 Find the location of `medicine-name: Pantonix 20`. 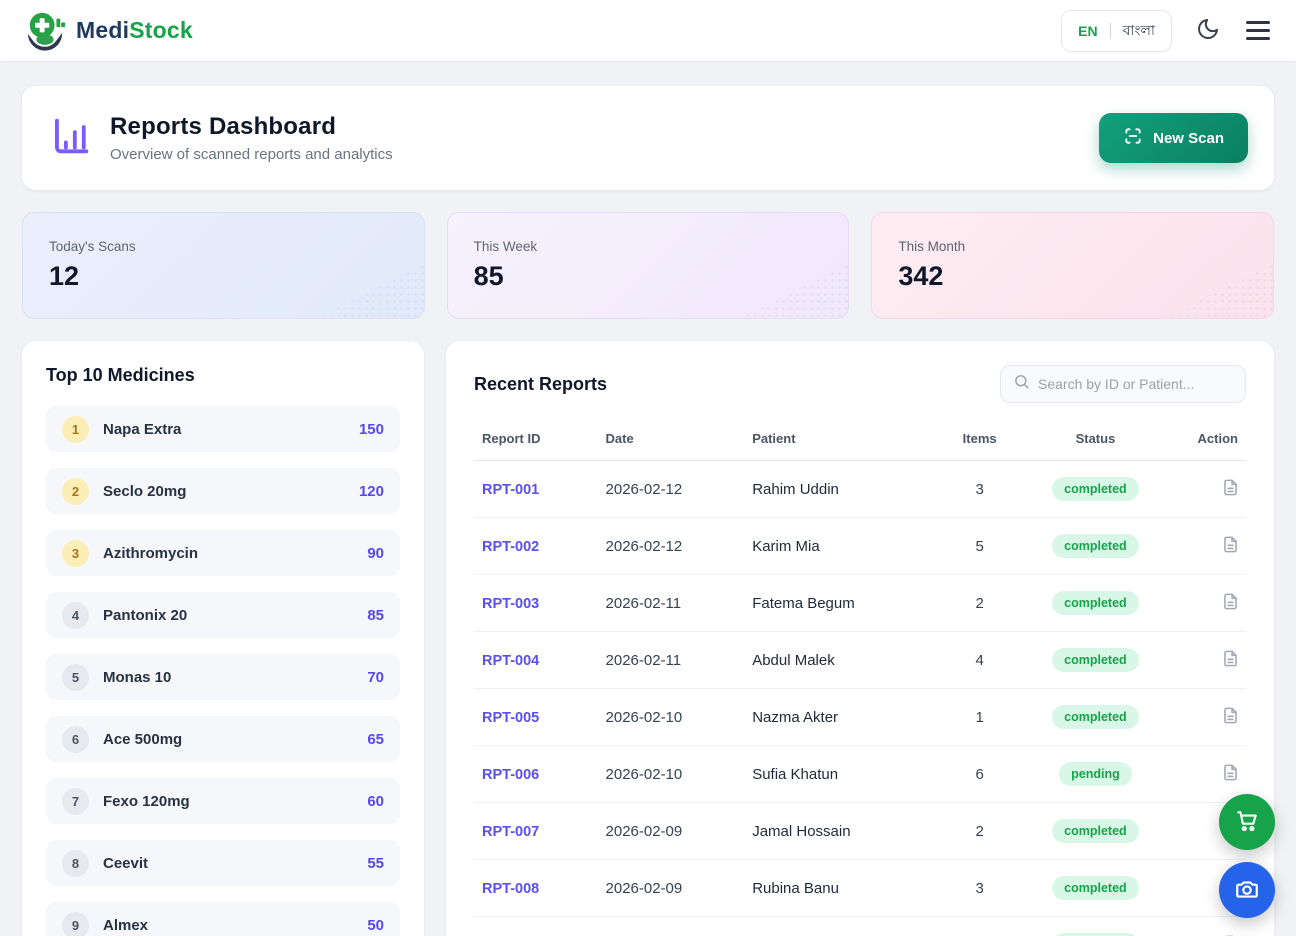

medicine-name: Pantonix 20 is located at coordinates (145, 615).